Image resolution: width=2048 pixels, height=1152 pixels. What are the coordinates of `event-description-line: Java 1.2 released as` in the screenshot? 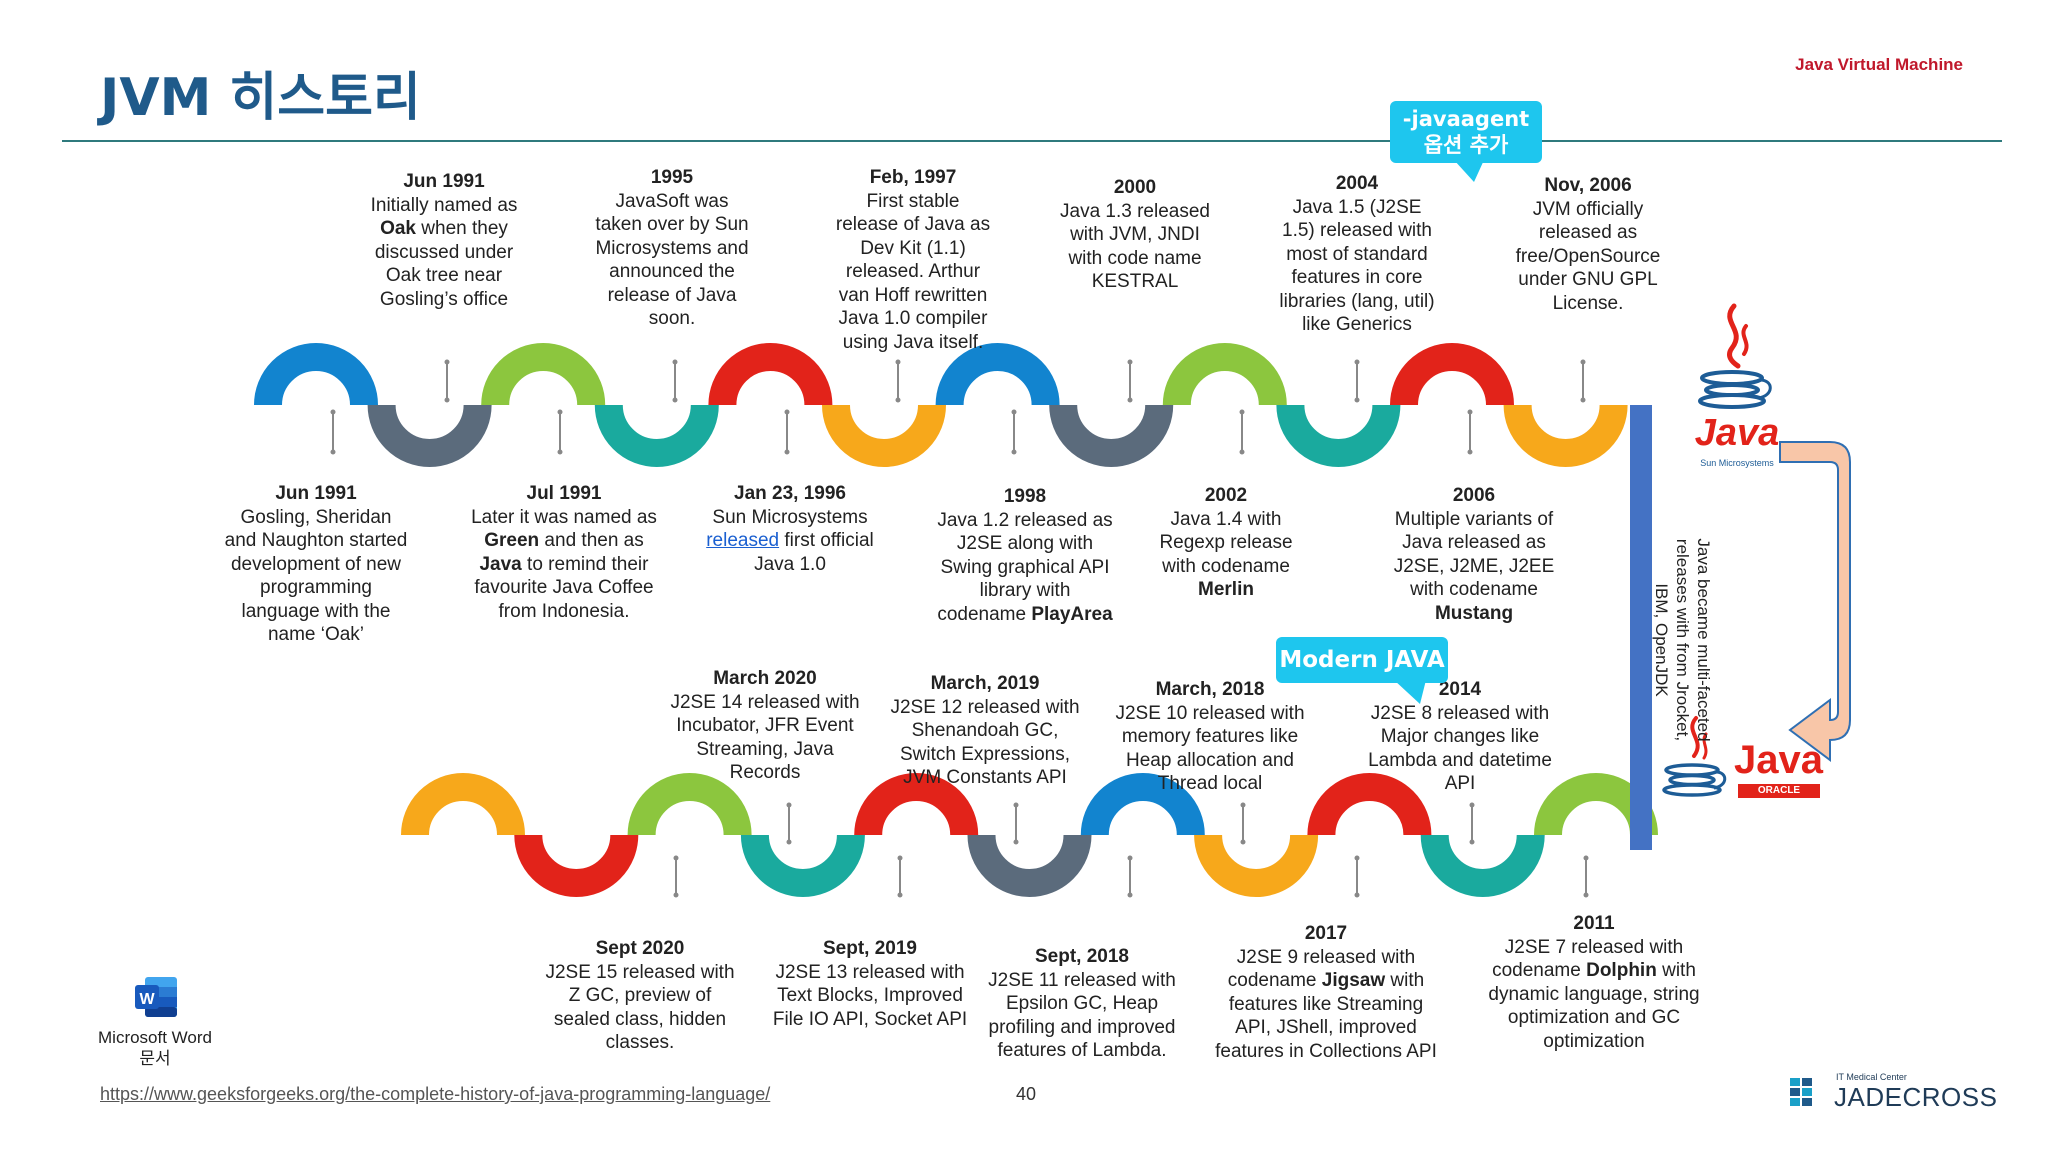 It's located at (1025, 520).